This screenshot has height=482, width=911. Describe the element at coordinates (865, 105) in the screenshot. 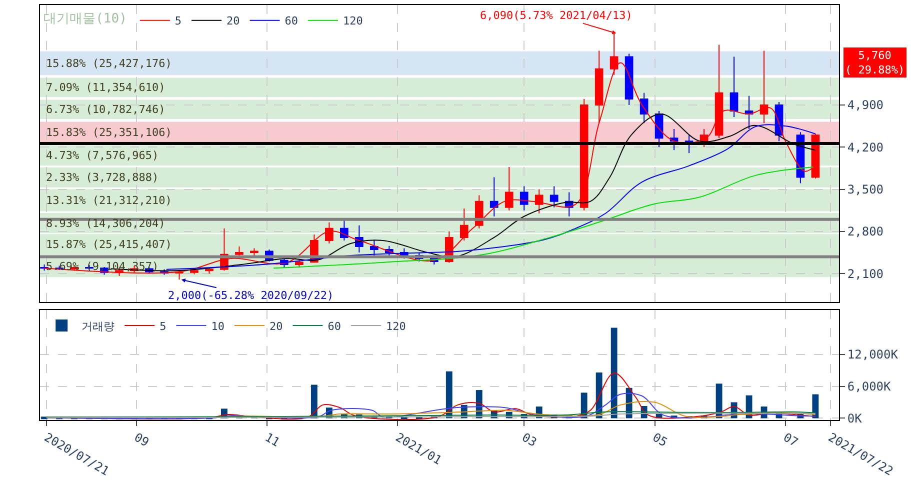

I see `y-tick-label: 4,900` at that location.